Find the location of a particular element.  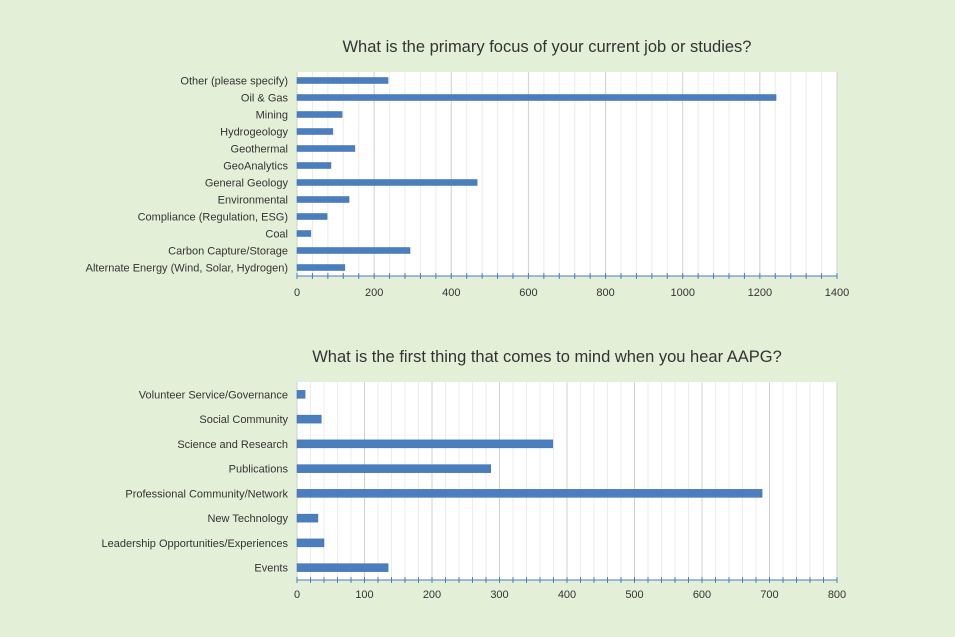

x-tick-label: 300 is located at coordinates (499, 595).